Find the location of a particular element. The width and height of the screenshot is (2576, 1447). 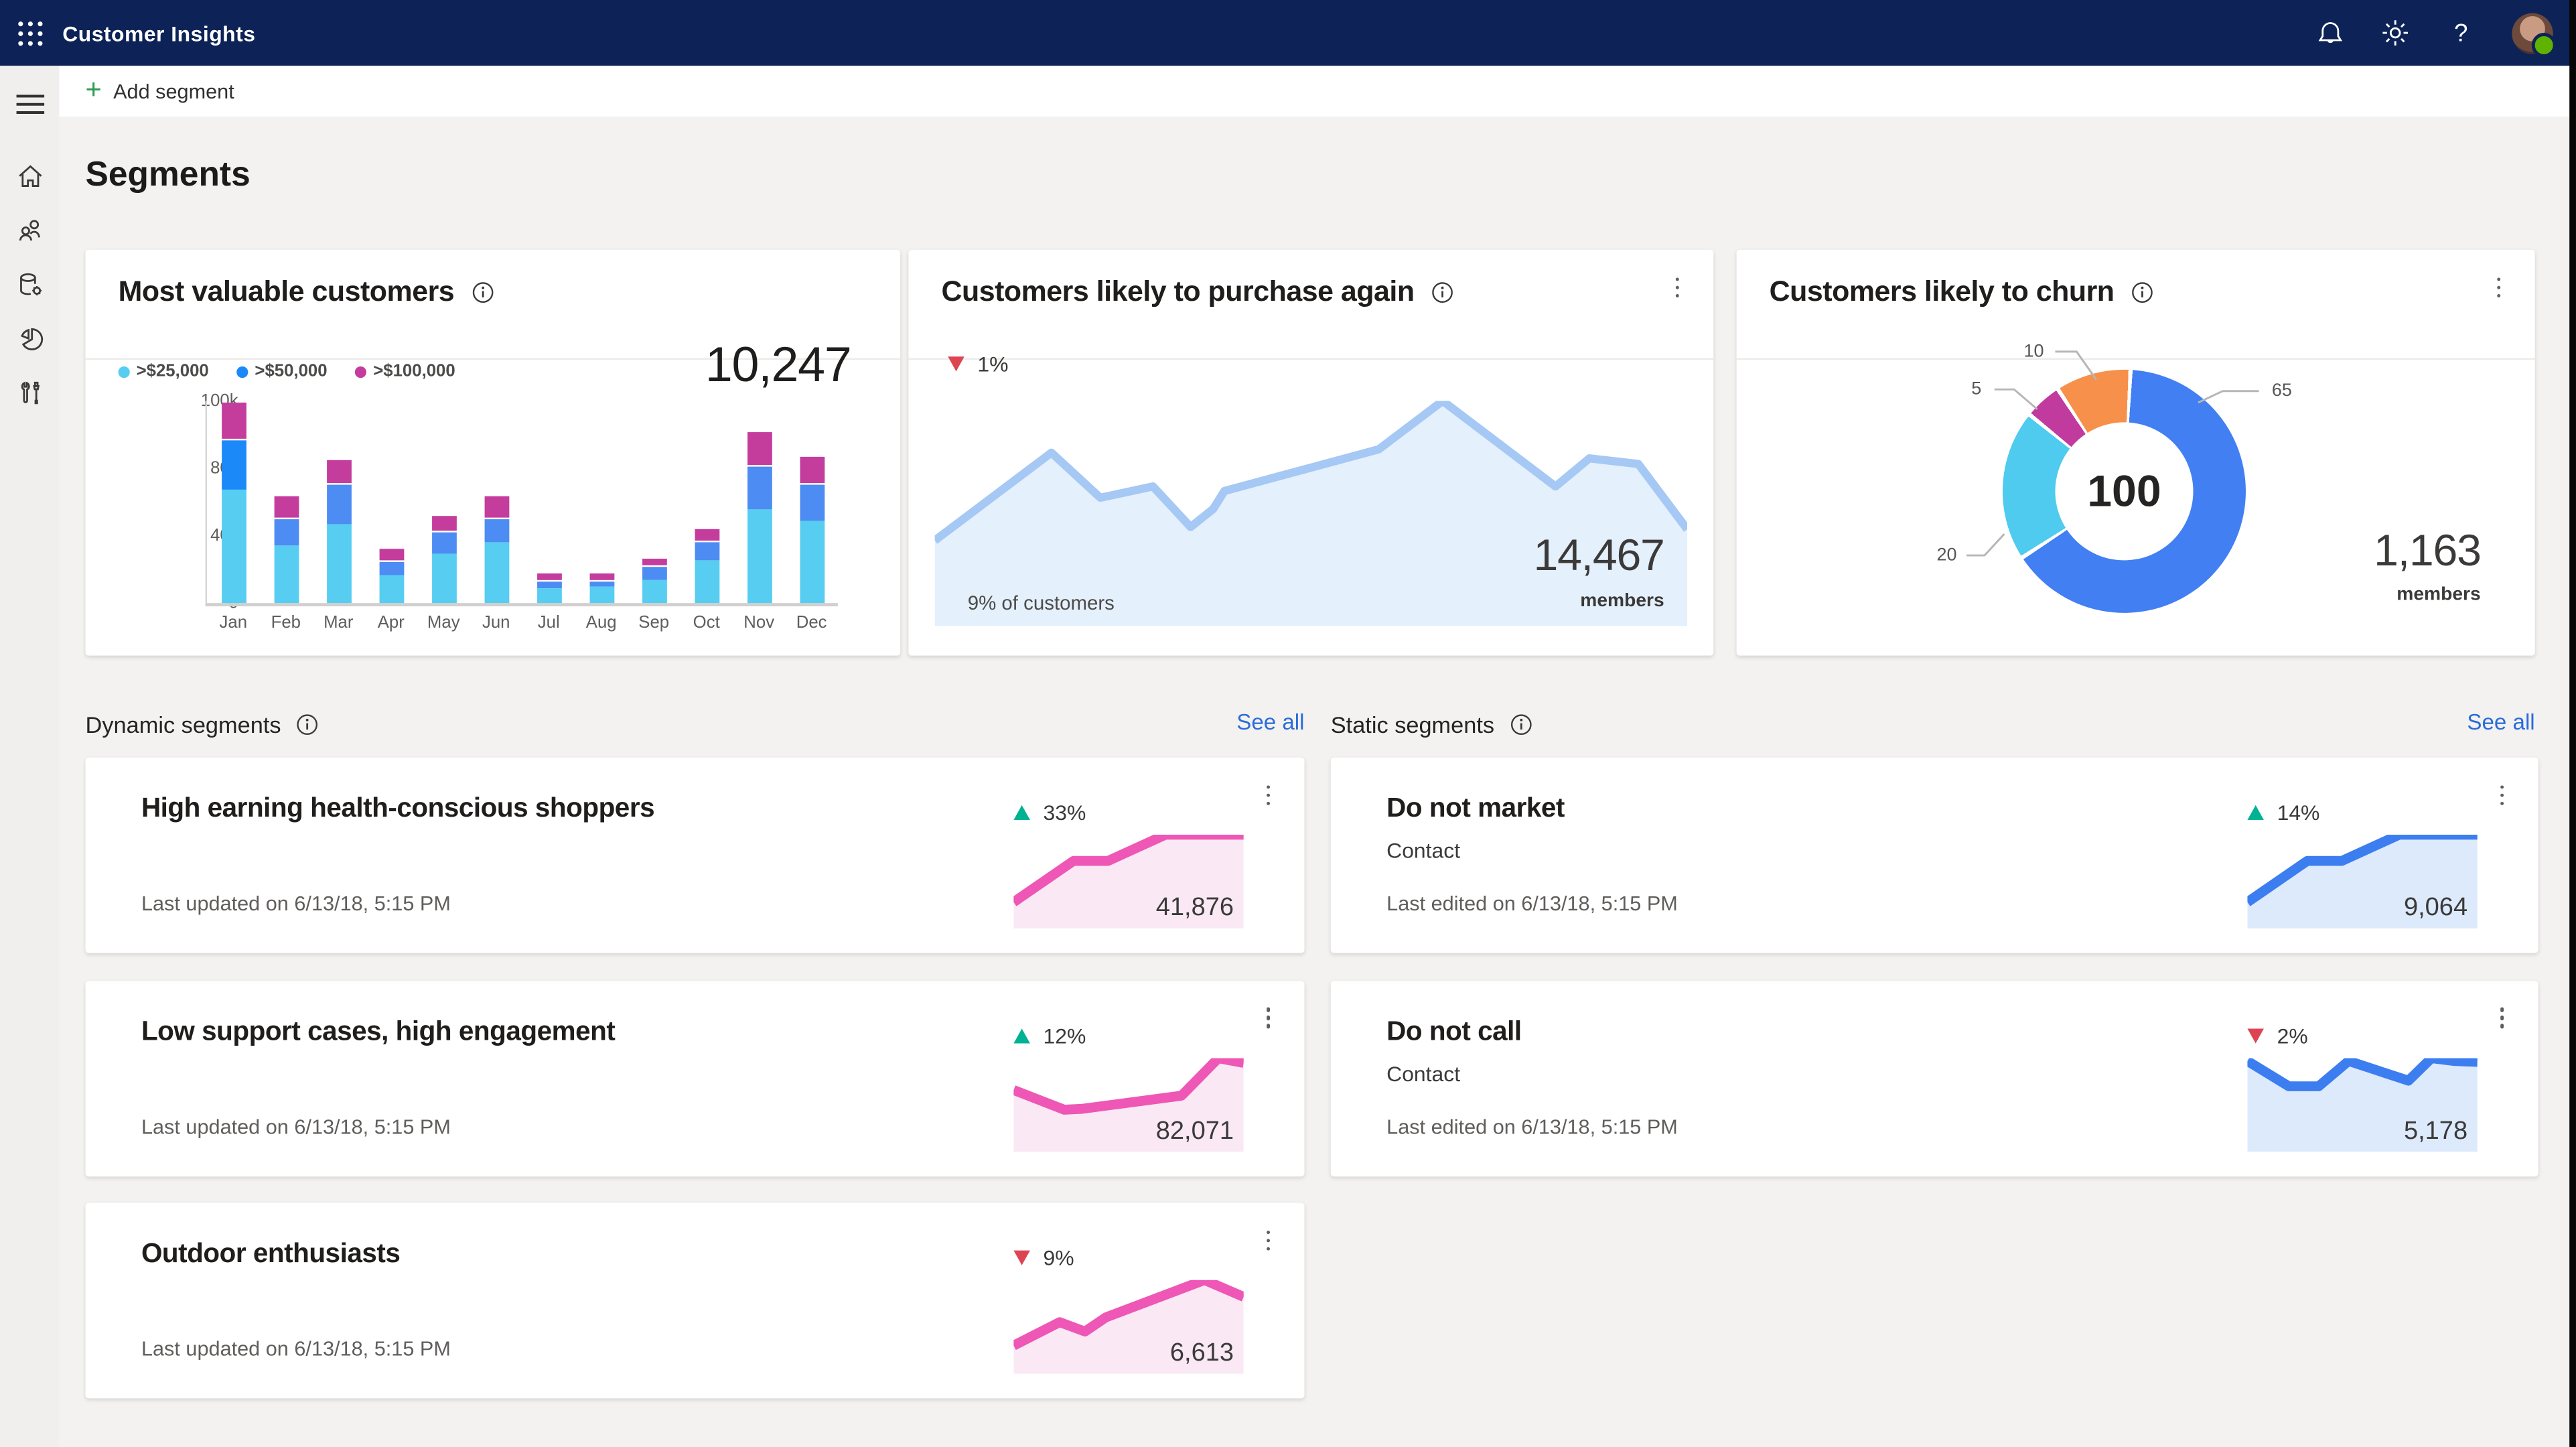

x-axis-line is located at coordinates (521, 604).